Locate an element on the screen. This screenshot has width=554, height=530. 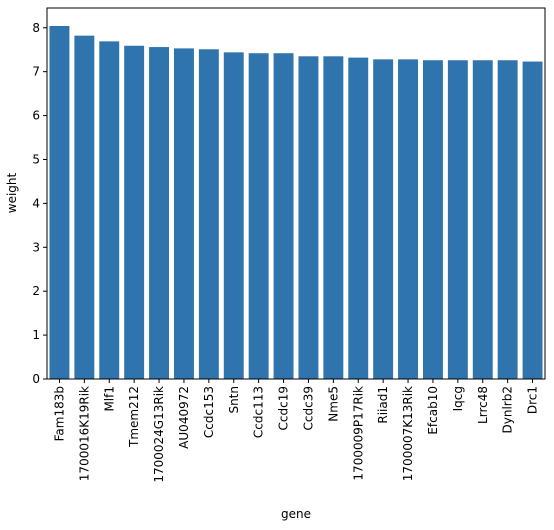
x-tick-label: Sntn is located at coordinates (234, 400).